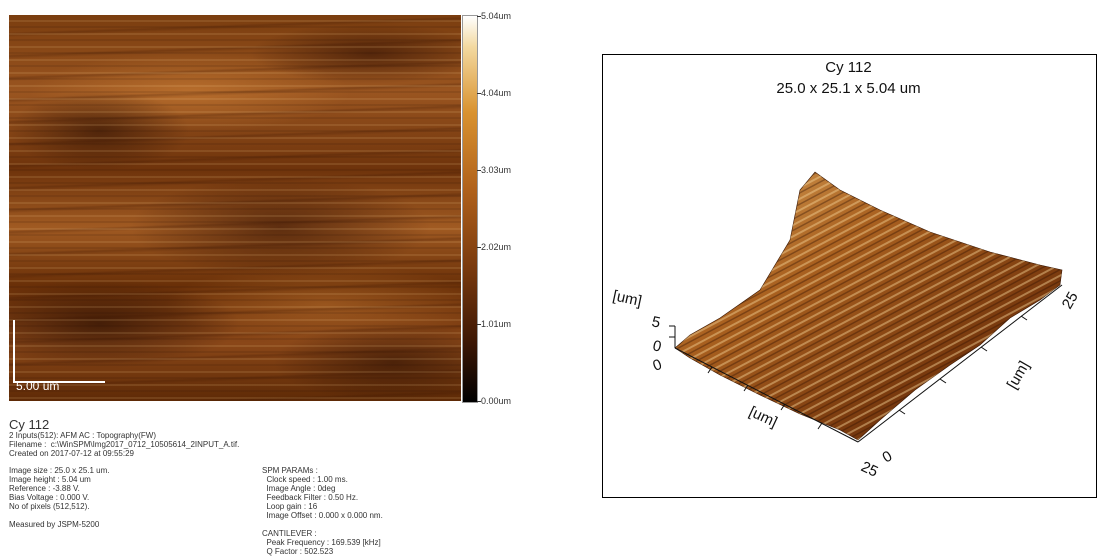  Describe the element at coordinates (658, 365) in the screenshot. I see `origin-label-0: 0` at that location.